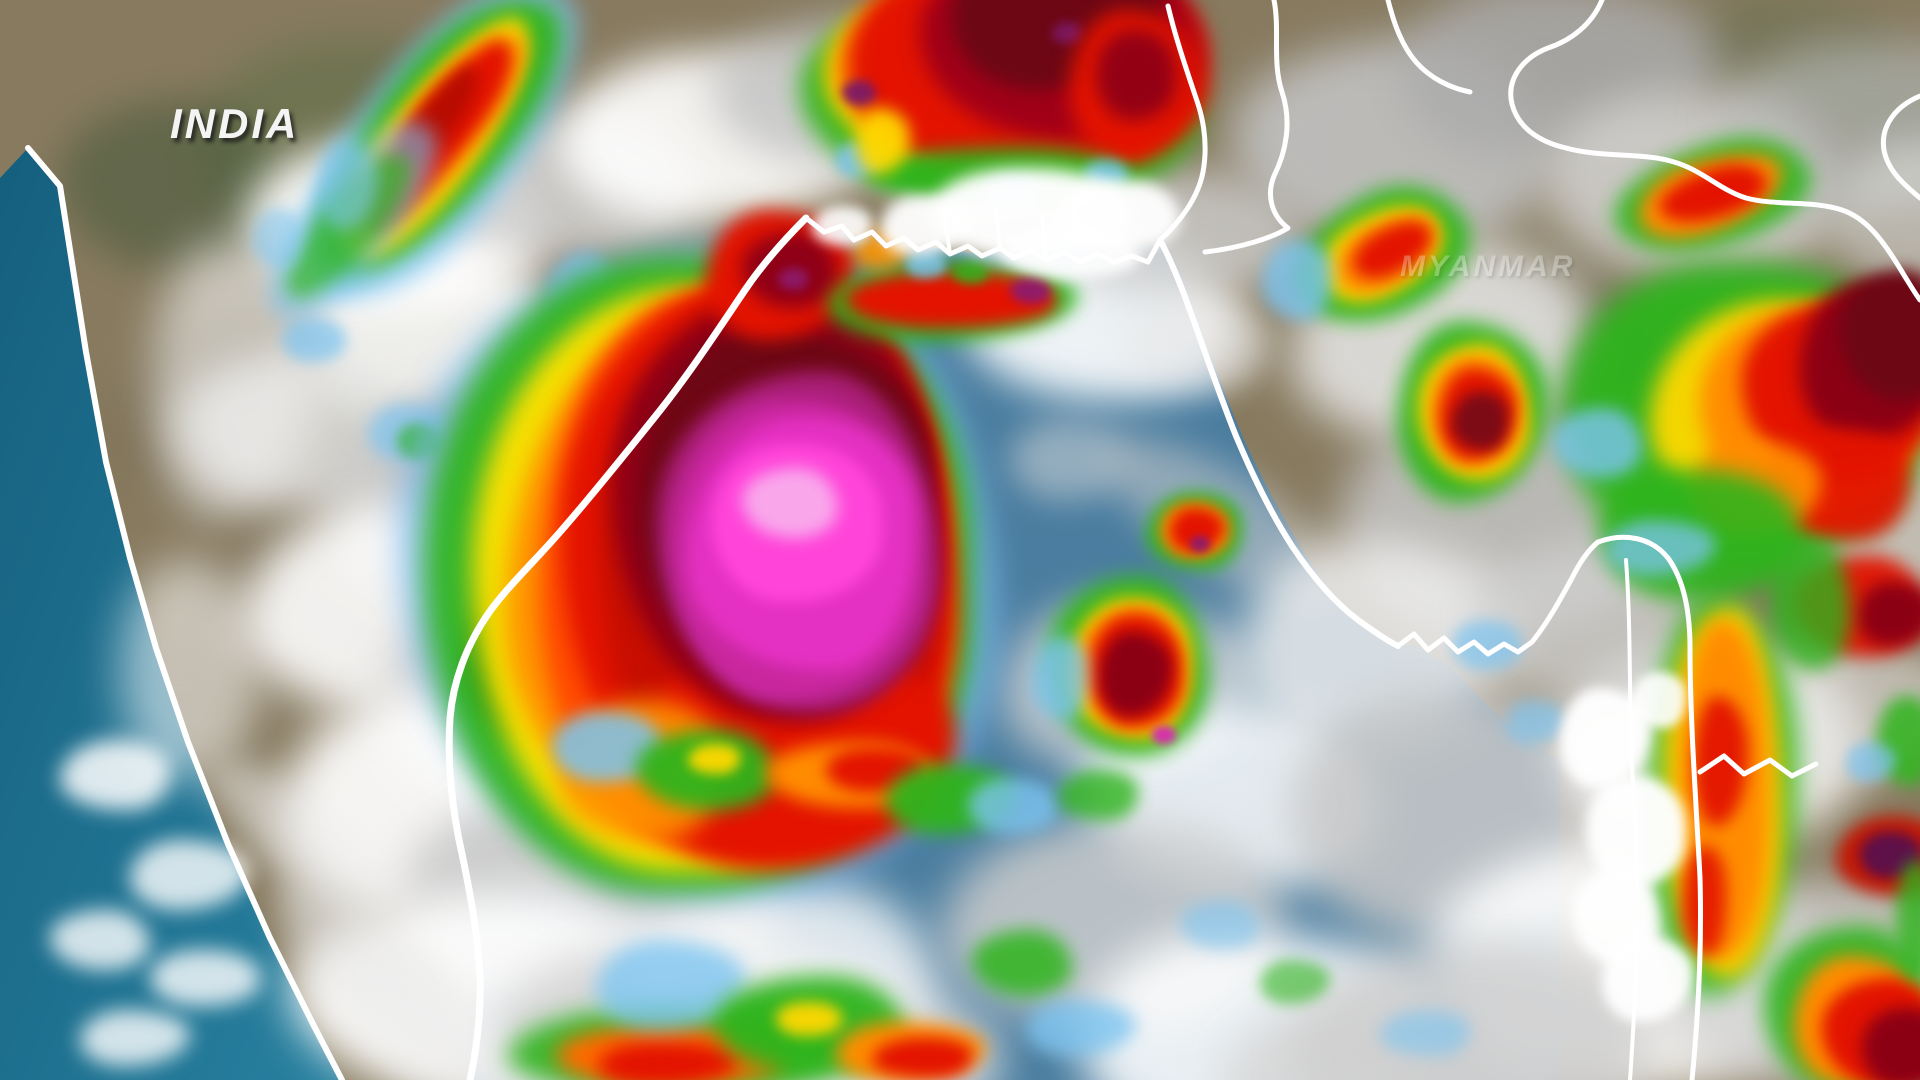 Image resolution: width=1920 pixels, height=1080 pixels. Describe the element at coordinates (1488, 266) in the screenshot. I see `myanmar-label: MYANMAR` at that location.